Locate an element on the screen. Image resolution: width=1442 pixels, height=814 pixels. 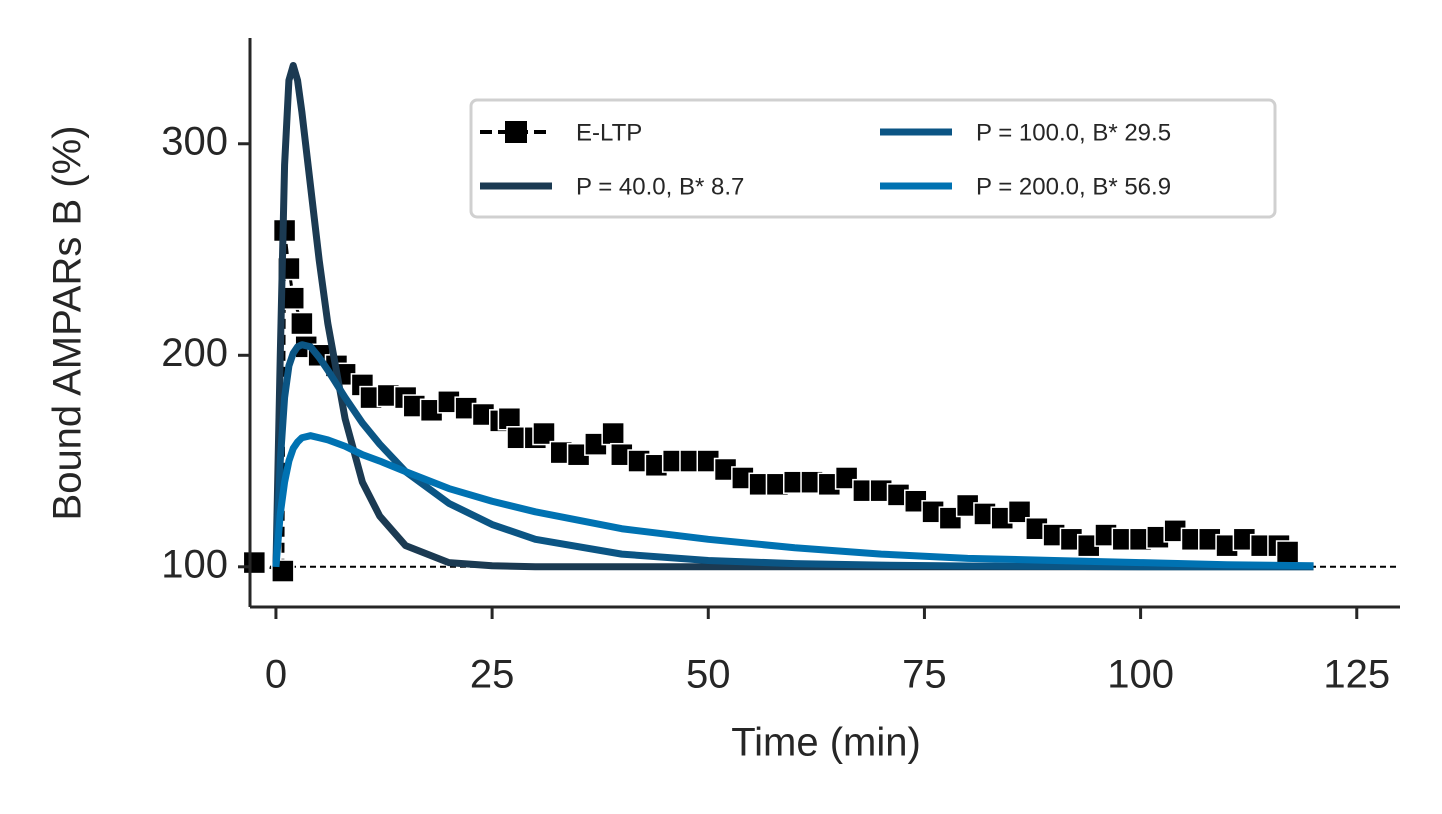
legend-marker is located at coordinates (516, 132).